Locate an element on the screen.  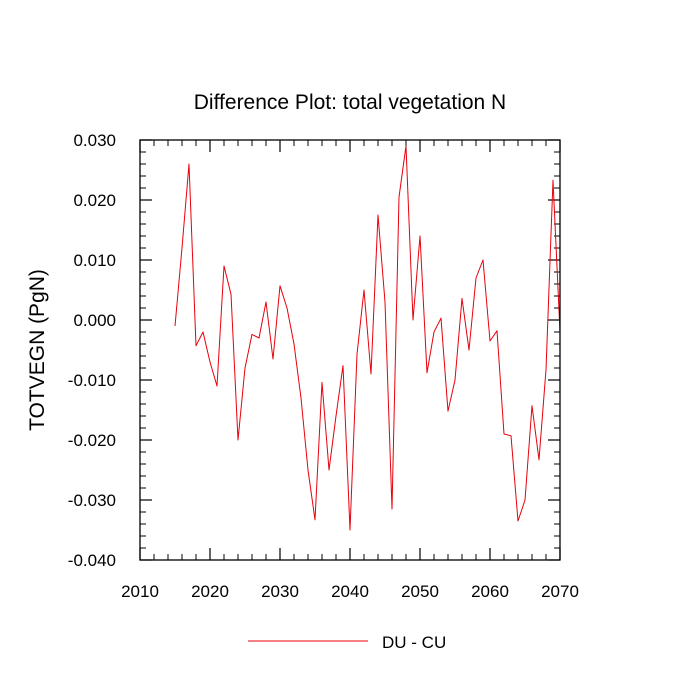
y-axis-label: TOTVEGN (PgN) is located at coordinates (37, 350).